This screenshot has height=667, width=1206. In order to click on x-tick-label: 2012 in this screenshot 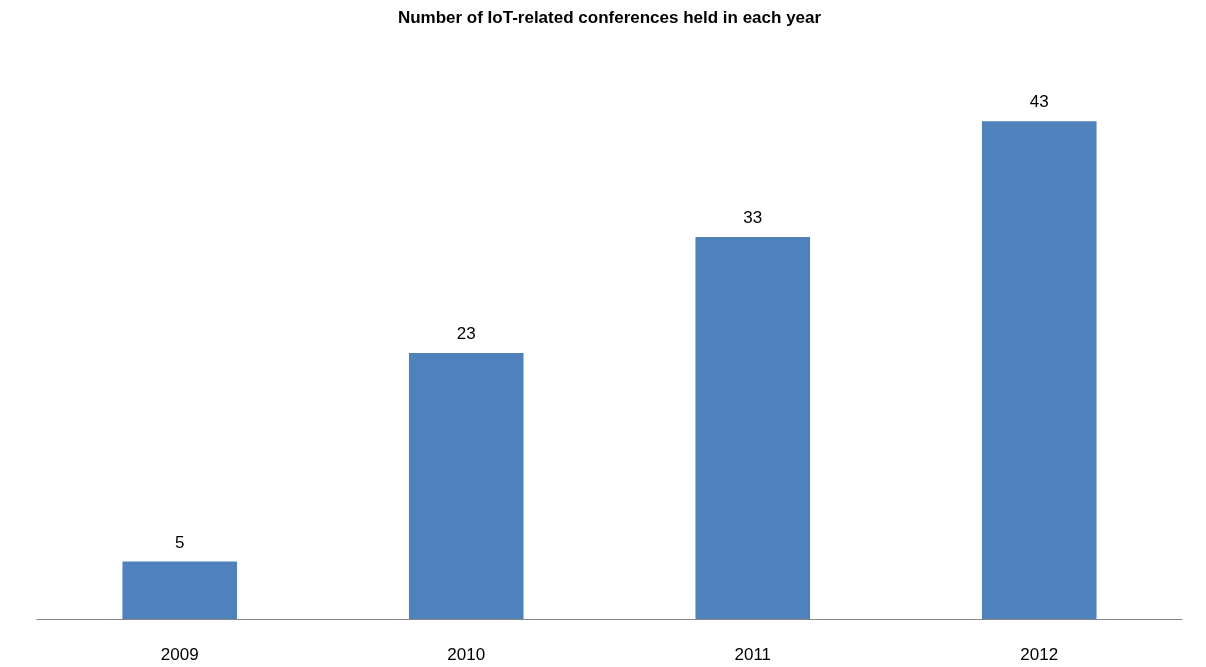, I will do `click(1039, 654)`.